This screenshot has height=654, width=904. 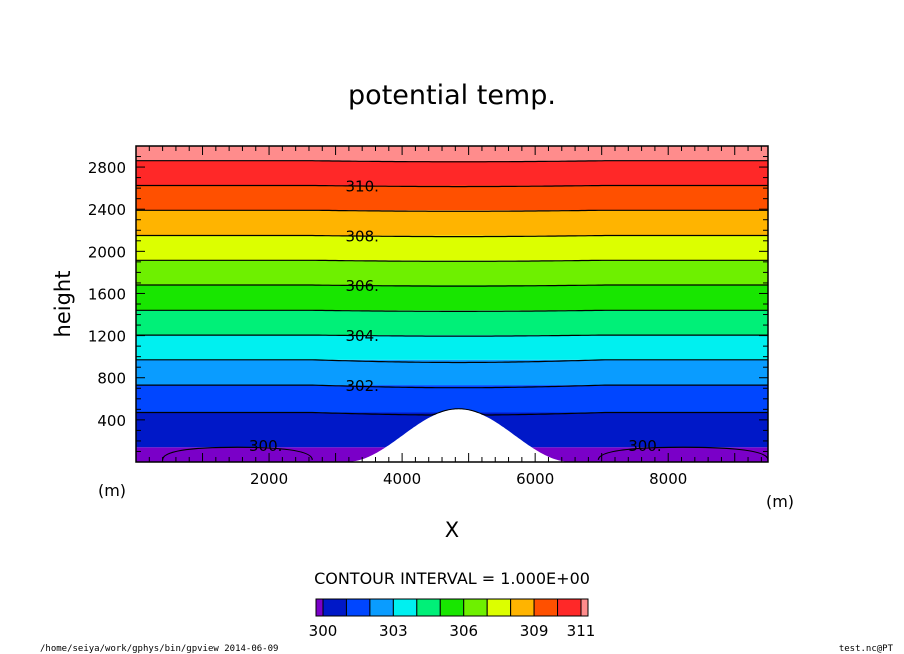 What do you see at coordinates (535, 479) in the screenshot?
I see `x-tick-label: 6000` at bounding box center [535, 479].